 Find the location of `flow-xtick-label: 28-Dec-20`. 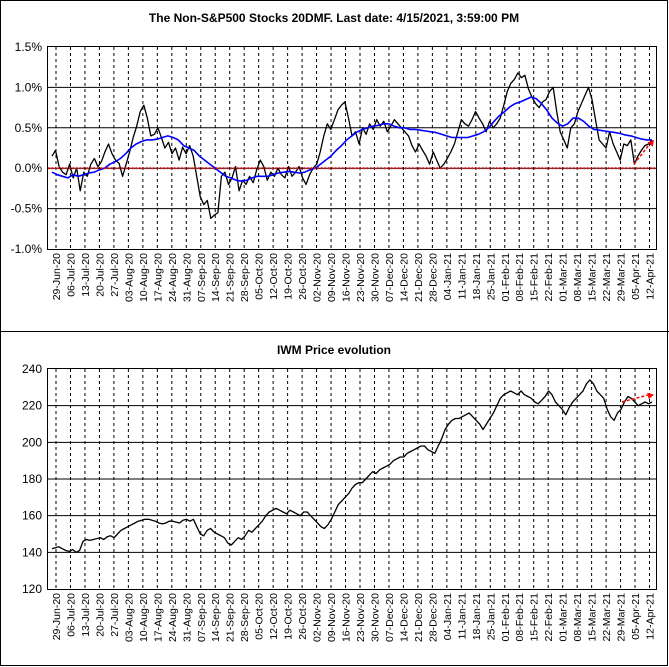

flow-xtick-label: 28-Dec-20 is located at coordinates (433, 277).